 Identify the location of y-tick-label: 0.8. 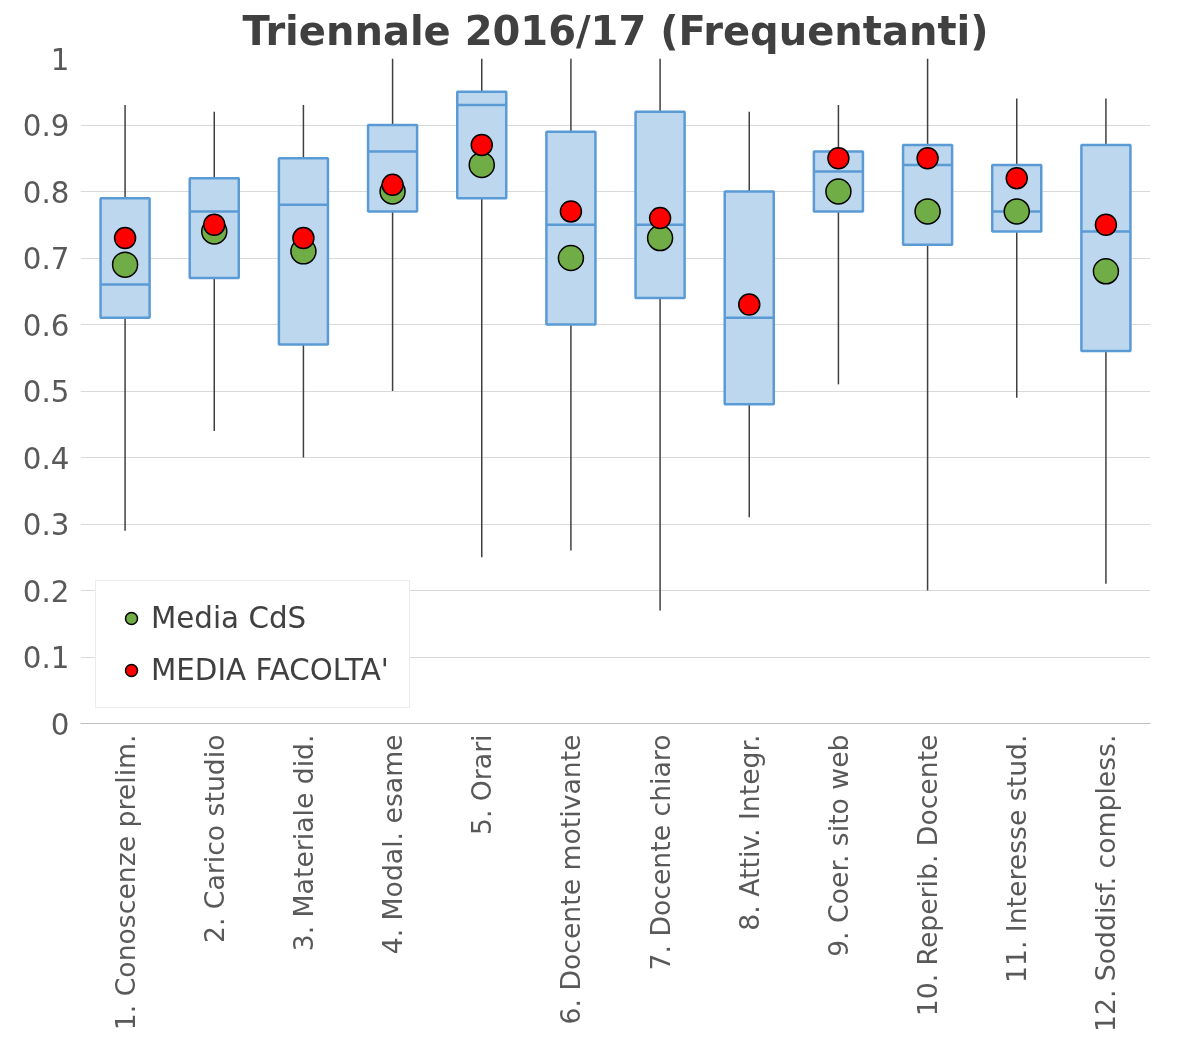
(46, 192).